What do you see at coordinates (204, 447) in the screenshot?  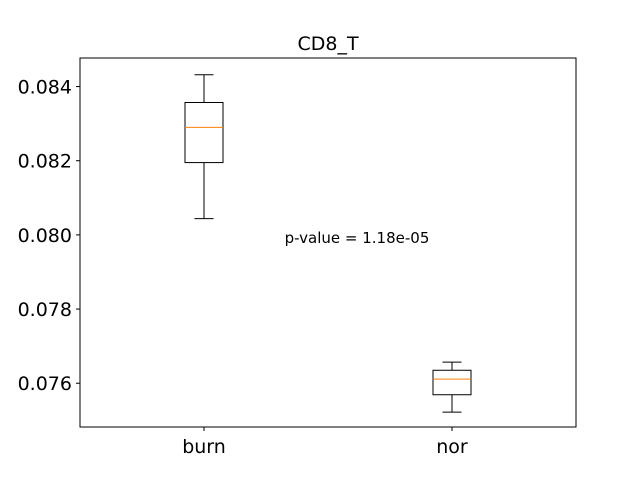 I see `x-tick-label: burn` at bounding box center [204, 447].